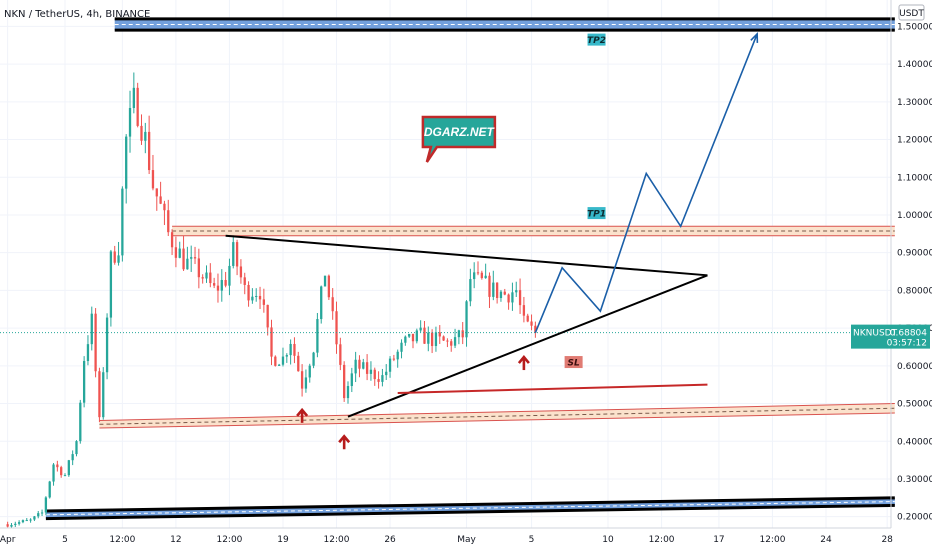  What do you see at coordinates (914, 405) in the screenshot?
I see `y-tick-label: 0.50000` at bounding box center [914, 405].